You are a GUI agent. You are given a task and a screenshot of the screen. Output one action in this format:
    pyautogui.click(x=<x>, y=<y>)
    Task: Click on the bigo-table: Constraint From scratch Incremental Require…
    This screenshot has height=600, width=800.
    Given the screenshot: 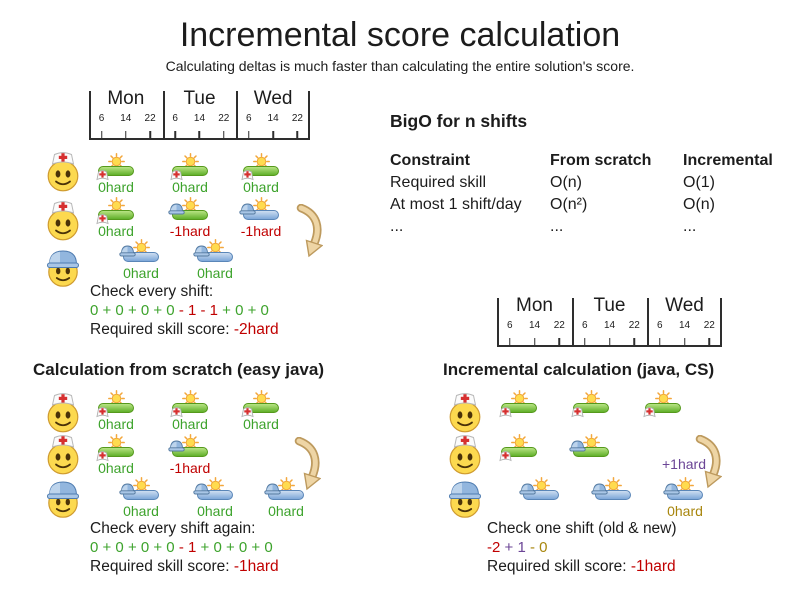 What is the action you would take?
    pyautogui.click(x=591, y=194)
    